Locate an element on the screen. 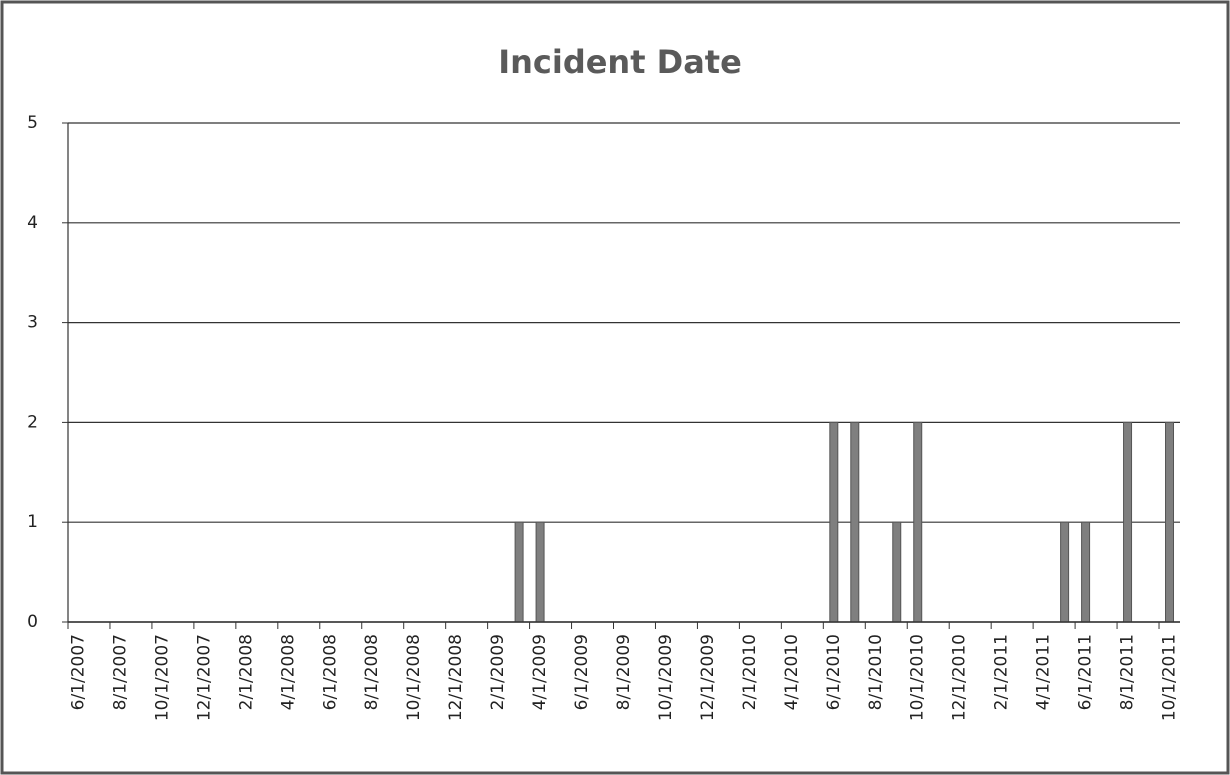 The width and height of the screenshot is (1230, 775). x-tick-label: 4/1/2008 is located at coordinates (288, 672).